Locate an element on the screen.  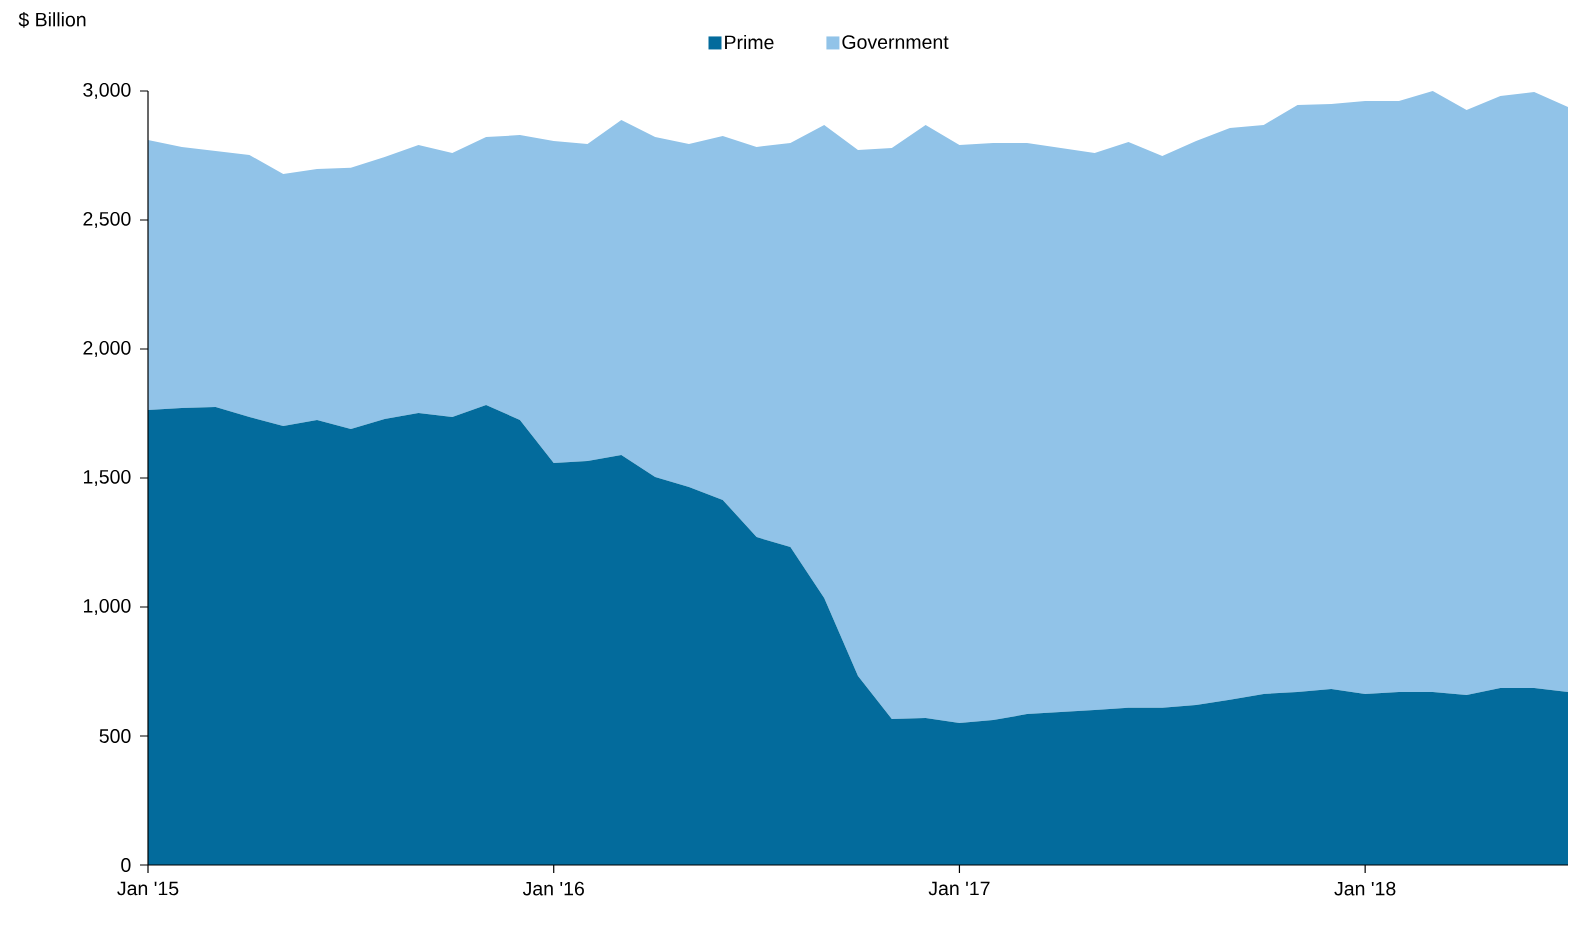
y-tick-label: 2,500 is located at coordinates (107, 220).